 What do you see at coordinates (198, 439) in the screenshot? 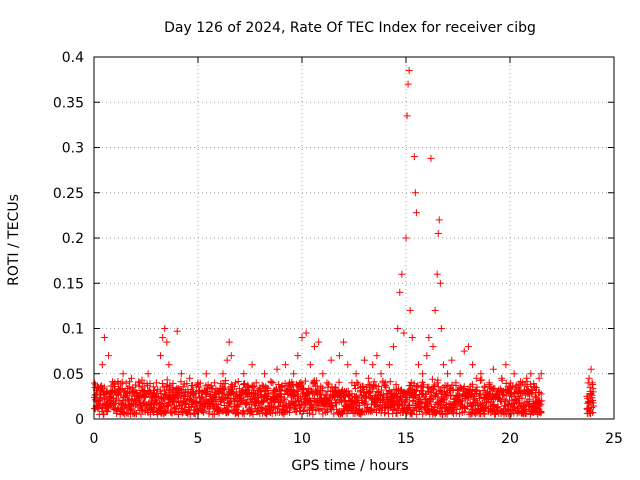
I see `x-tick-label: 5` at bounding box center [198, 439].